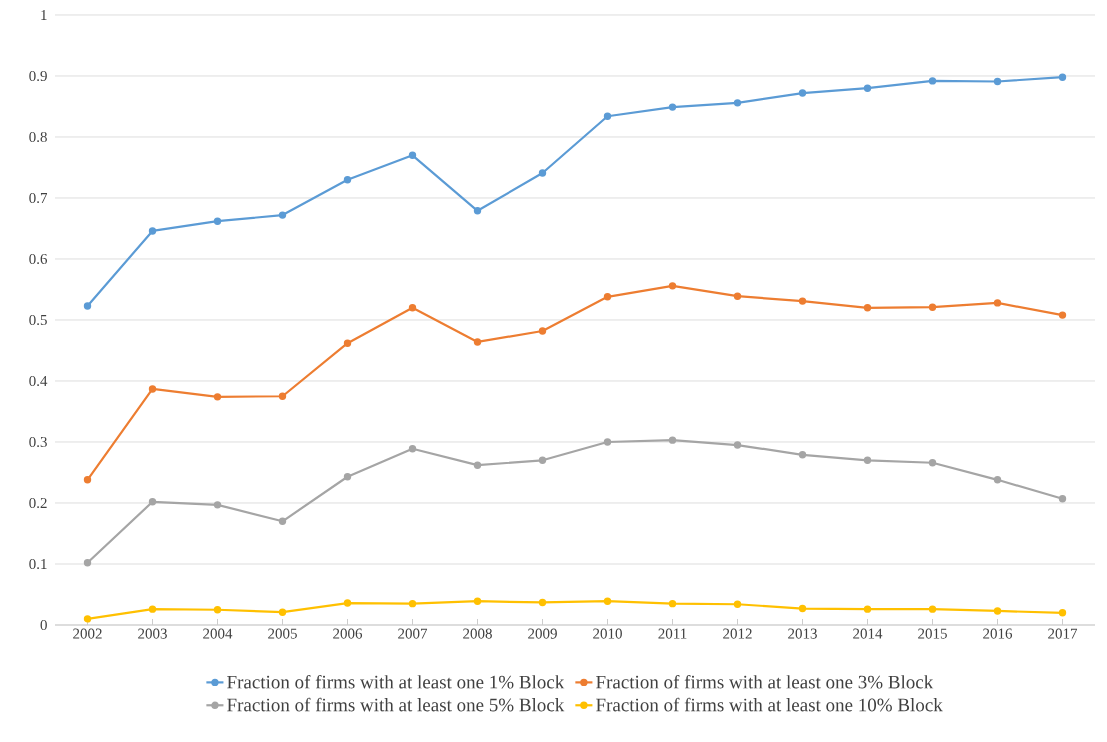 The image size is (1107, 742). What do you see at coordinates (765, 681) in the screenshot?
I see `legend-label: Fraction of firms with at least one 3% Block` at bounding box center [765, 681].